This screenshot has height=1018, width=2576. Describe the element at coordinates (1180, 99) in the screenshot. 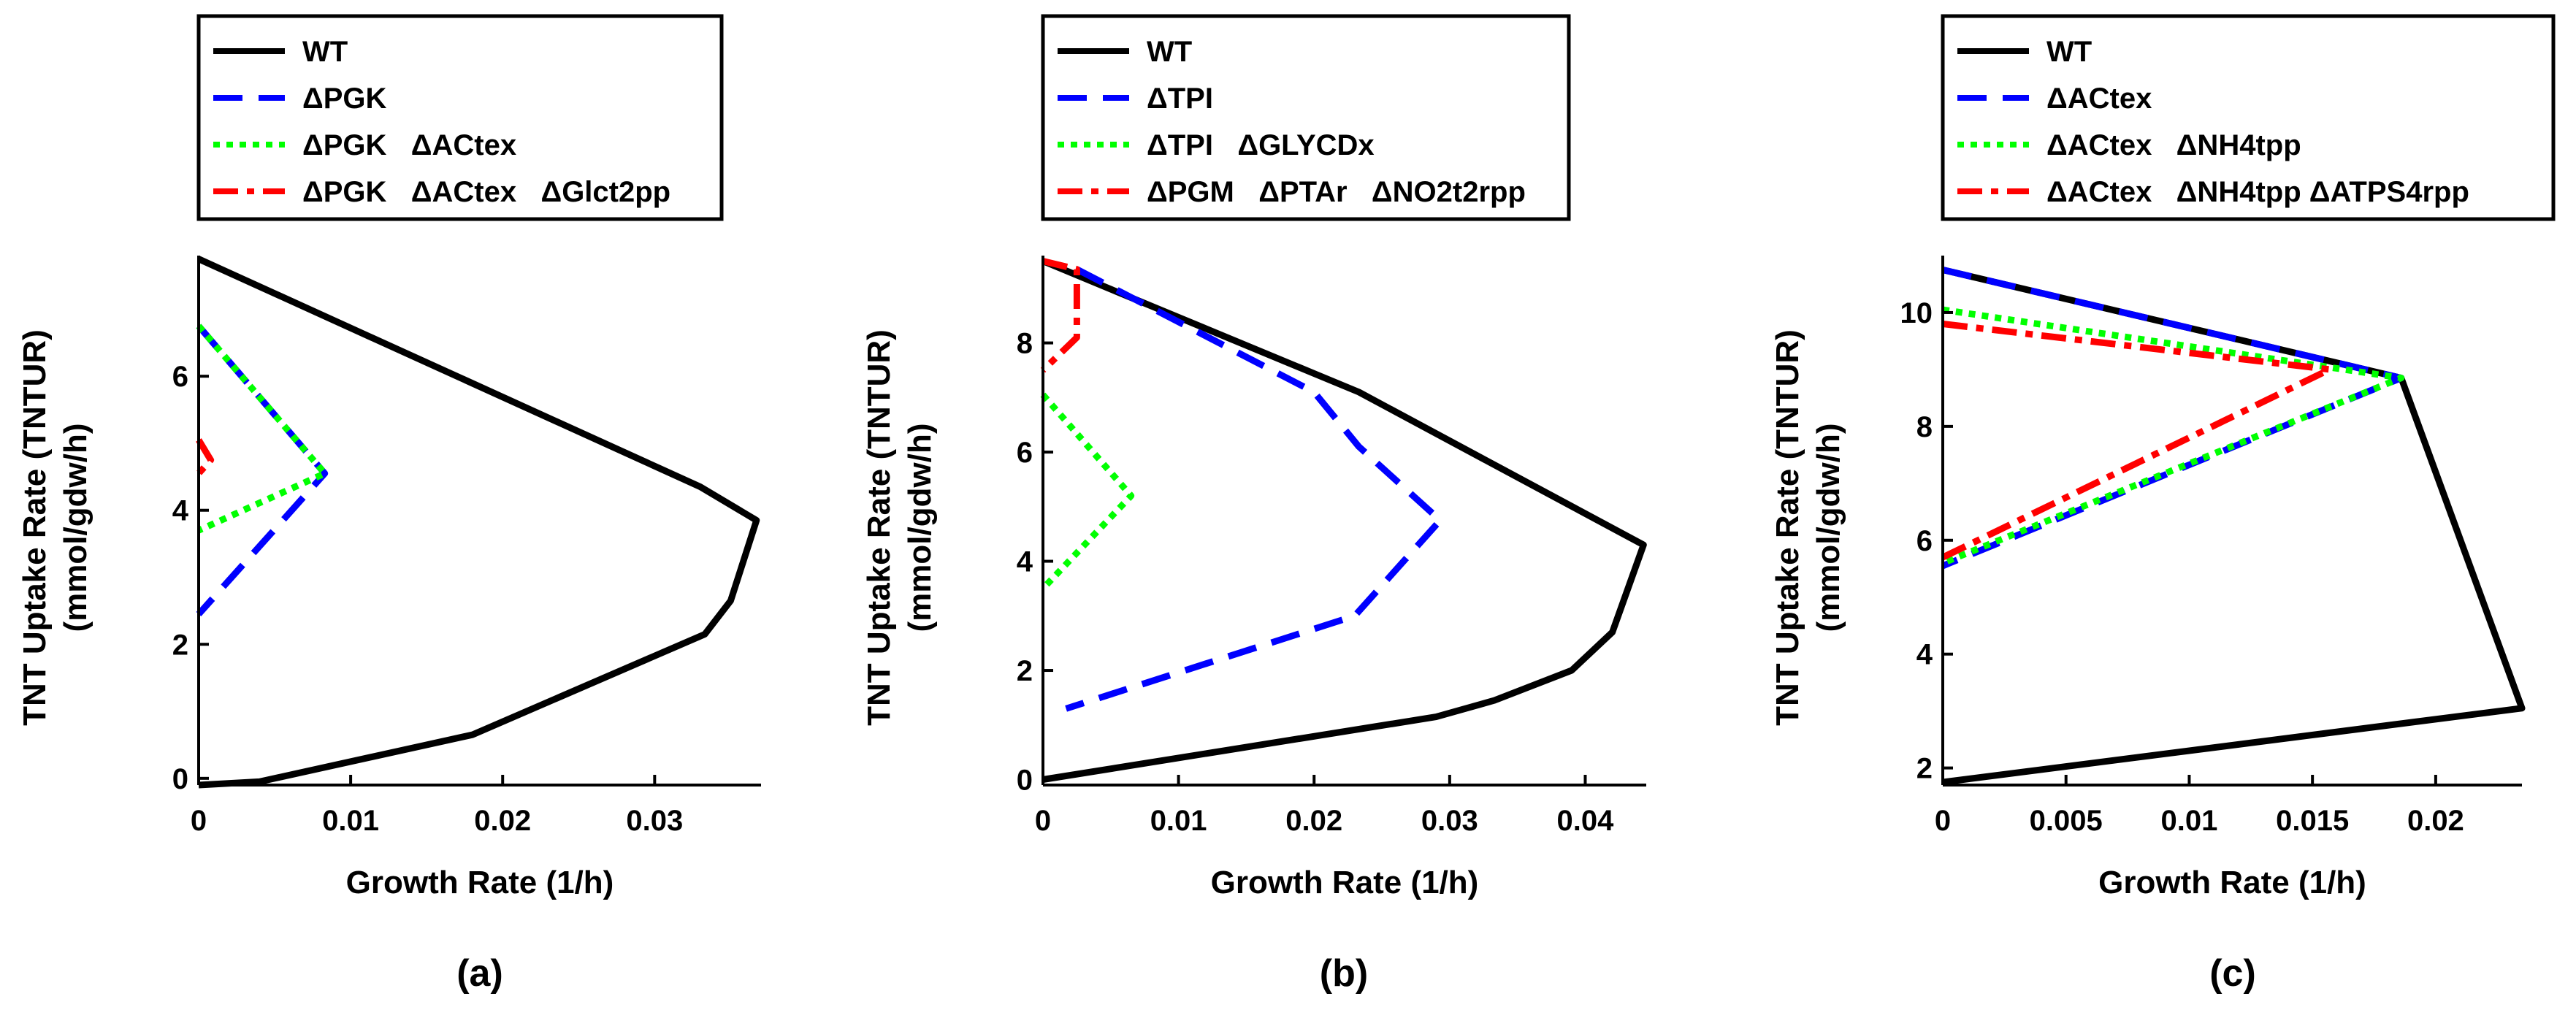

I see `legend-label: ΔTPI` at that location.